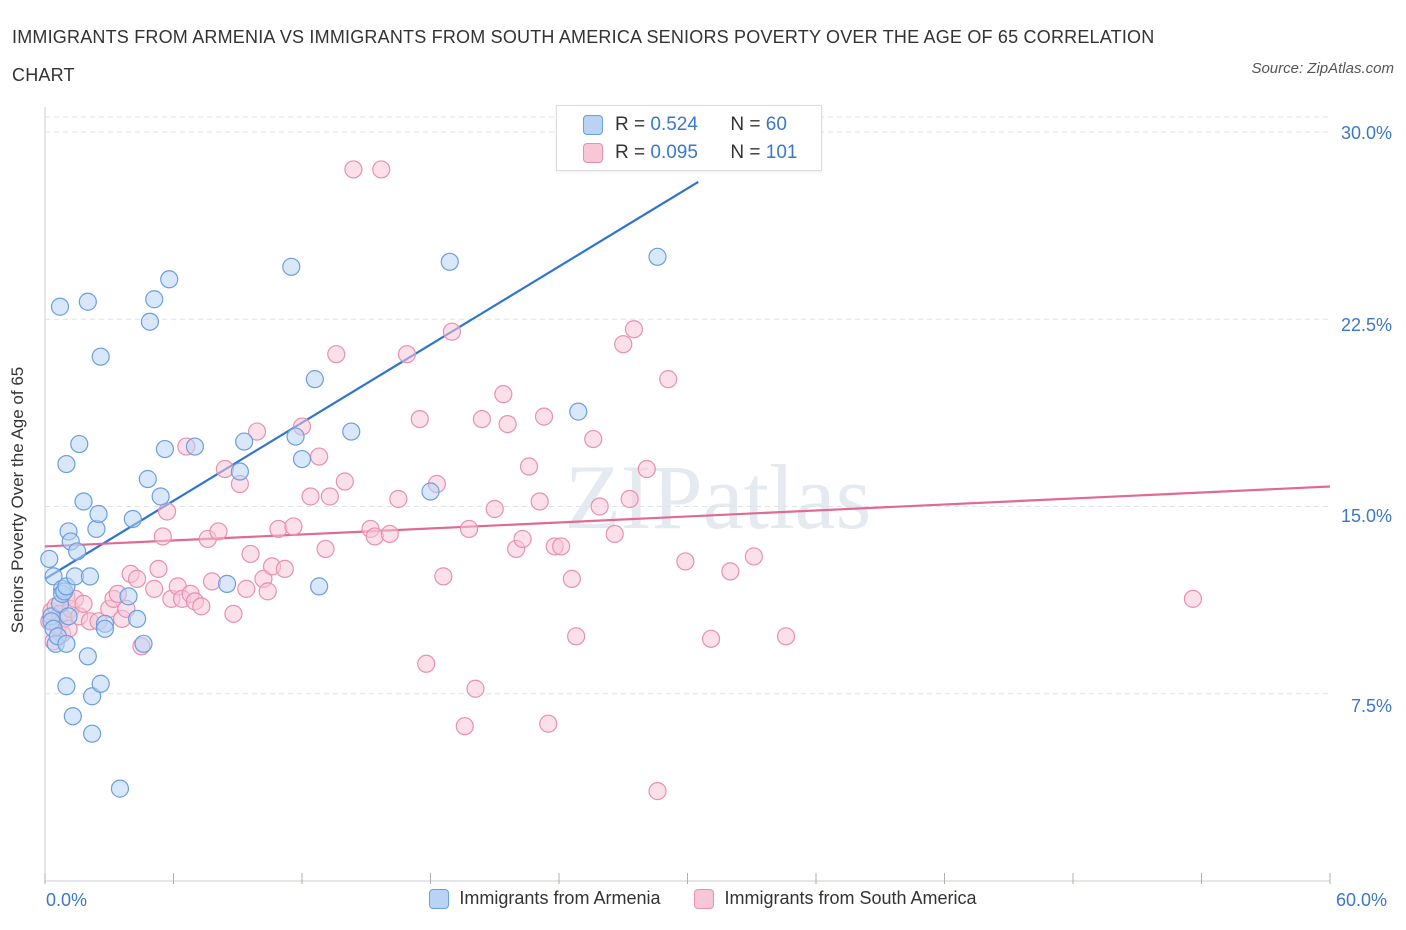 The width and height of the screenshot is (1406, 930). What do you see at coordinates (439, 898) in the screenshot?
I see `armenia-legend-swatch` at bounding box center [439, 898].